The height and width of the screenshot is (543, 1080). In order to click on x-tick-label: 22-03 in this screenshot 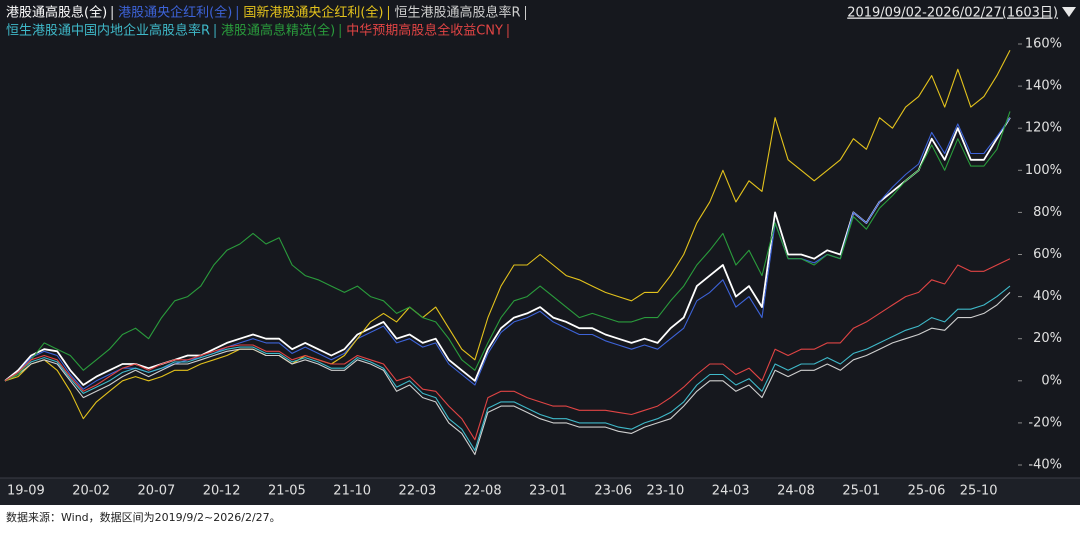, I will do `click(418, 491)`.